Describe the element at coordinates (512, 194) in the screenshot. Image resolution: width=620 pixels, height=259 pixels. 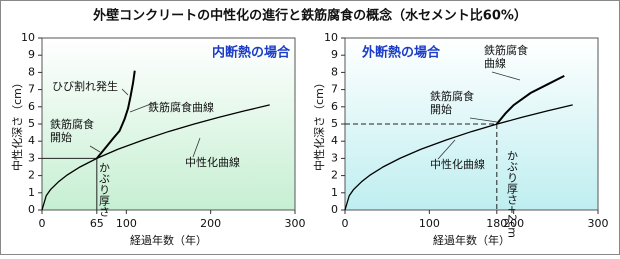
I see `annotation: かぶり厚さ+2cm` at that location.